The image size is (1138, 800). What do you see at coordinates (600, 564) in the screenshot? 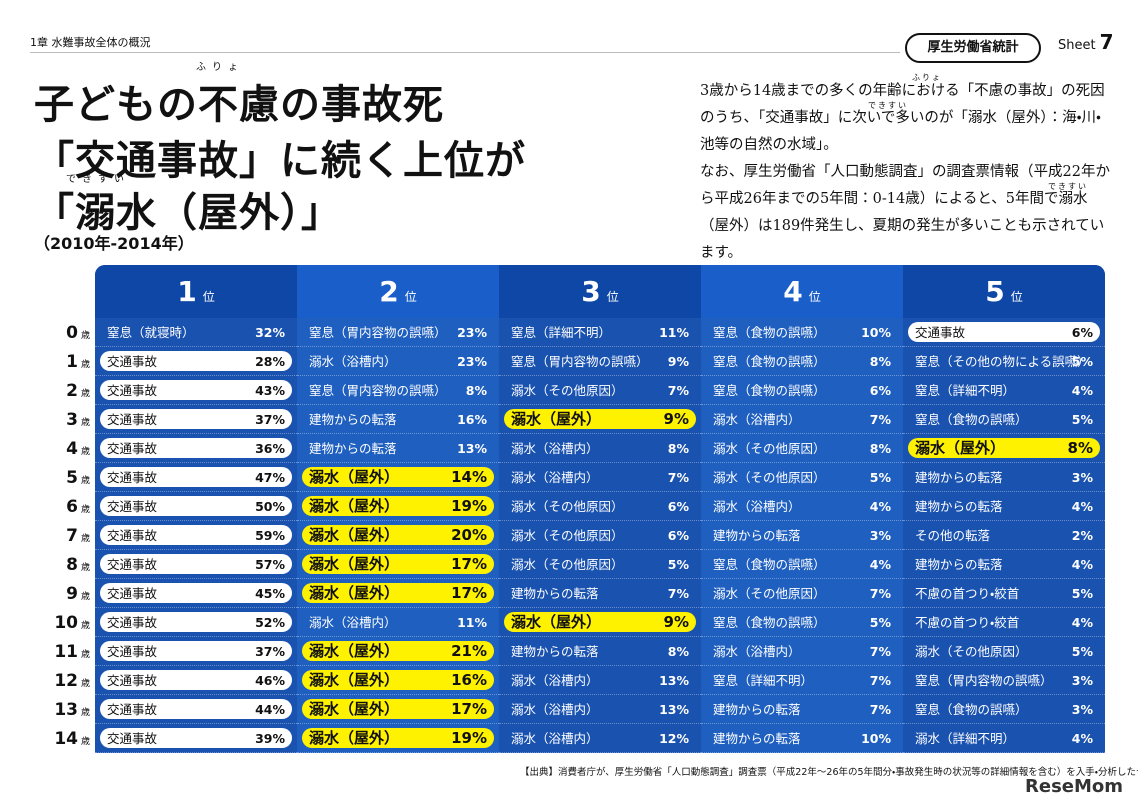
I see `cell: 溺水（その他原因） 5%` at bounding box center [600, 564].